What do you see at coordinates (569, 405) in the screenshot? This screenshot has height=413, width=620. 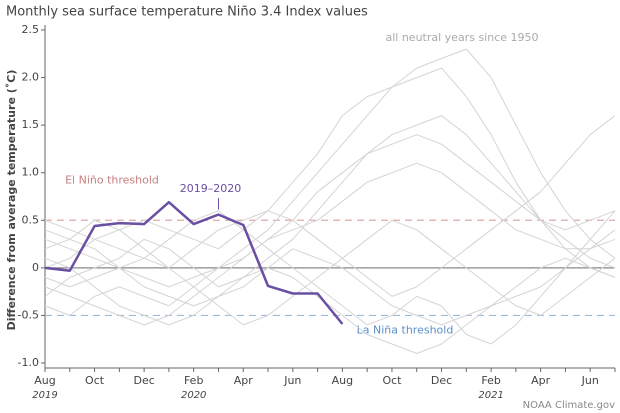 I see `source: NOAA Climate.gov` at bounding box center [569, 405].